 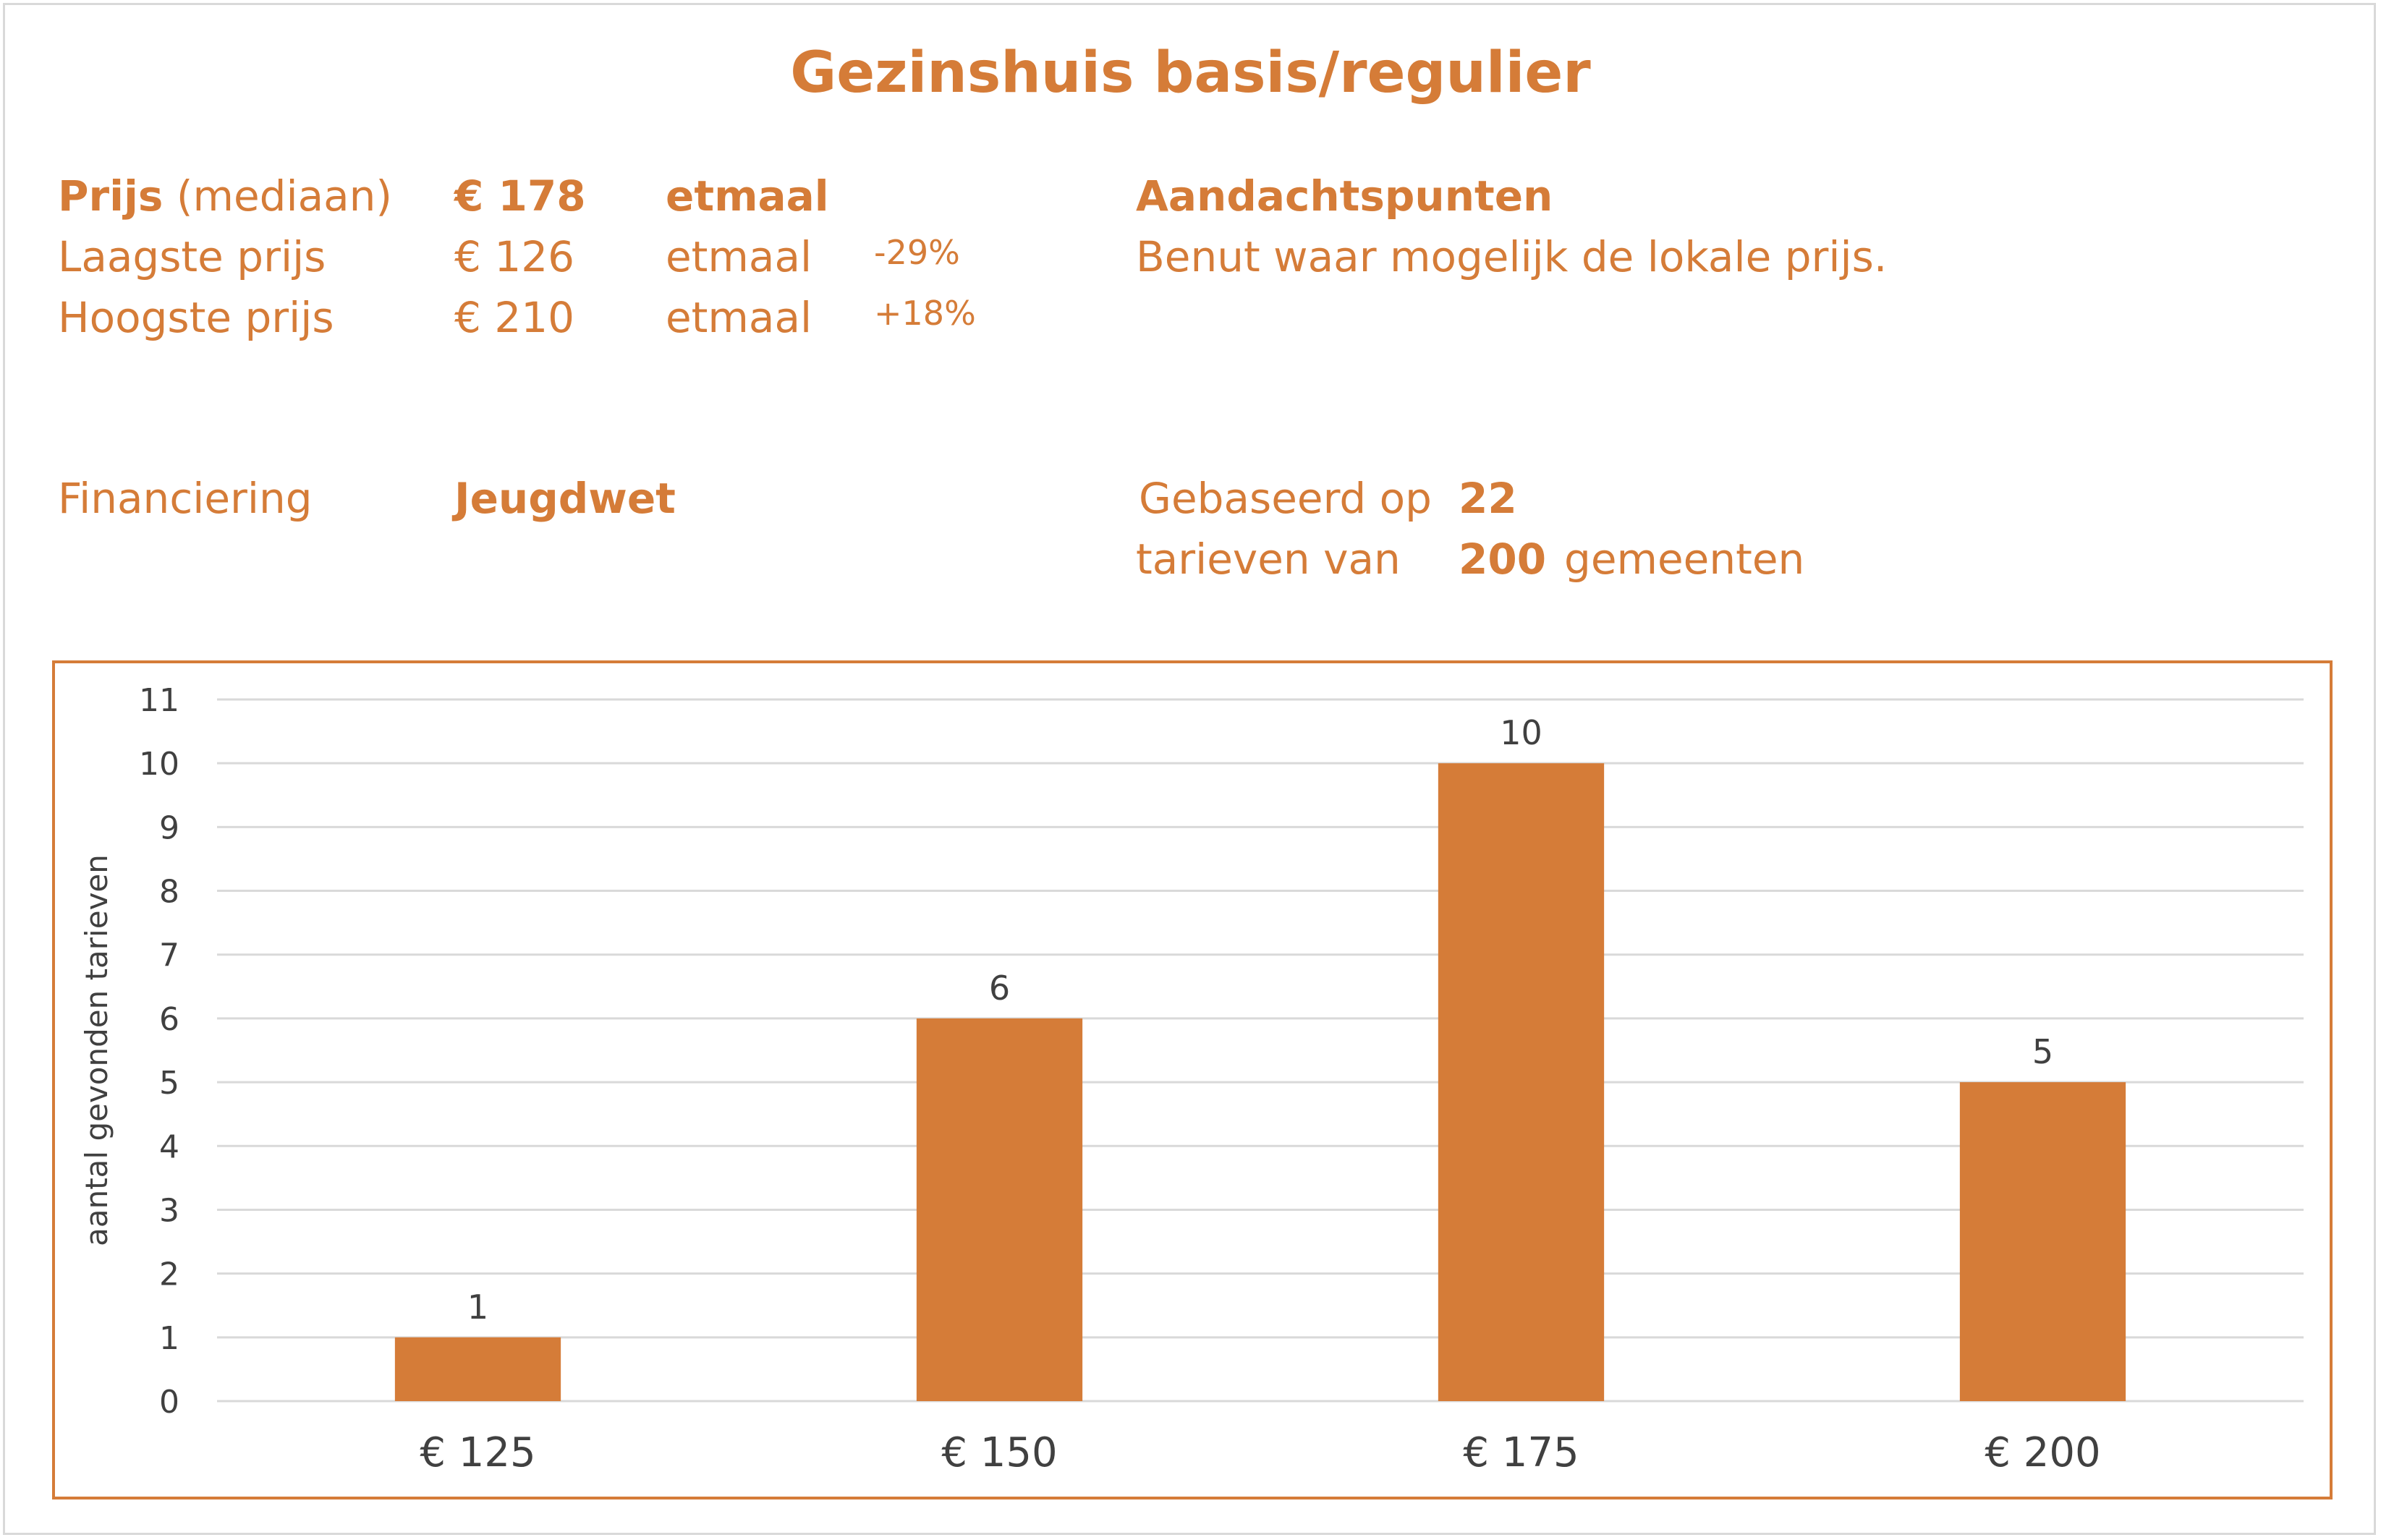 I want to click on x-tick-label-2: € 150, so click(x=999, y=1452).